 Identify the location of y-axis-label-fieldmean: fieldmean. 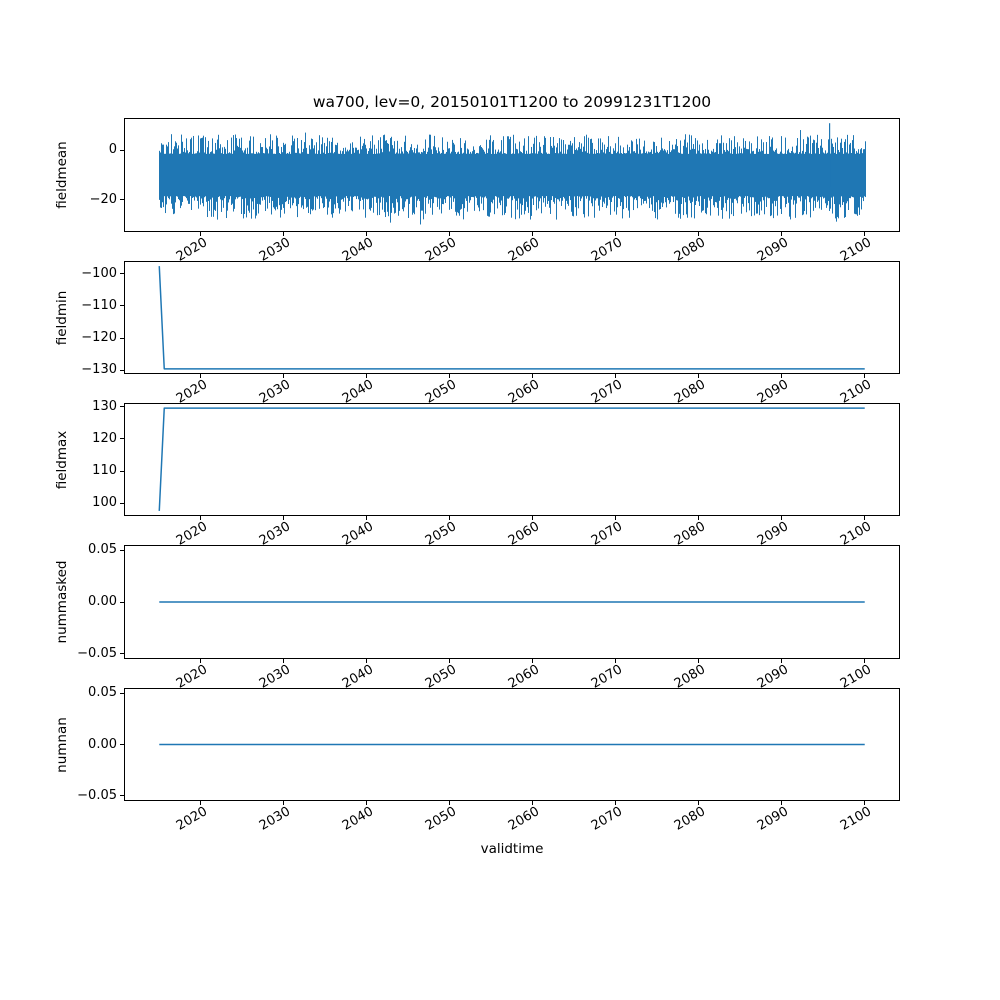
(62, 175).